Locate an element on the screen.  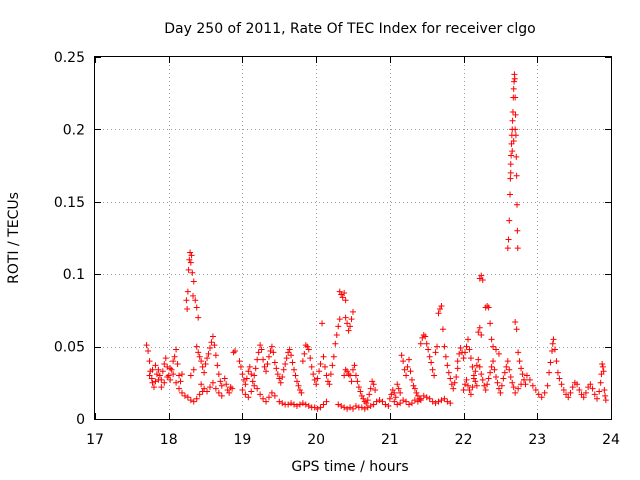
y-tick-label: 0 is located at coordinates (80, 420).